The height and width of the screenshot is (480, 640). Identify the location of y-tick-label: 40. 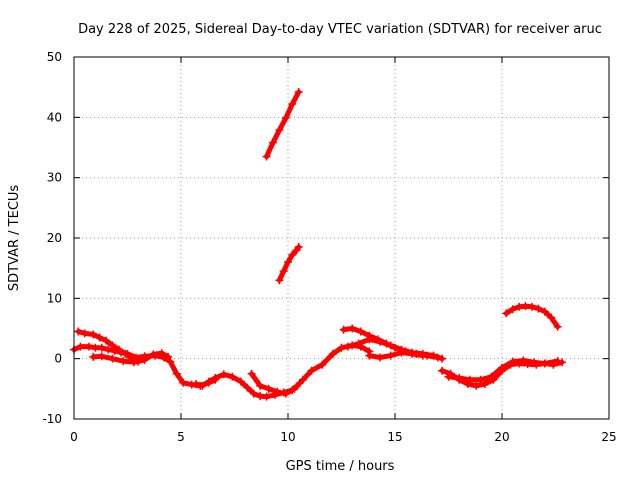
(54, 117).